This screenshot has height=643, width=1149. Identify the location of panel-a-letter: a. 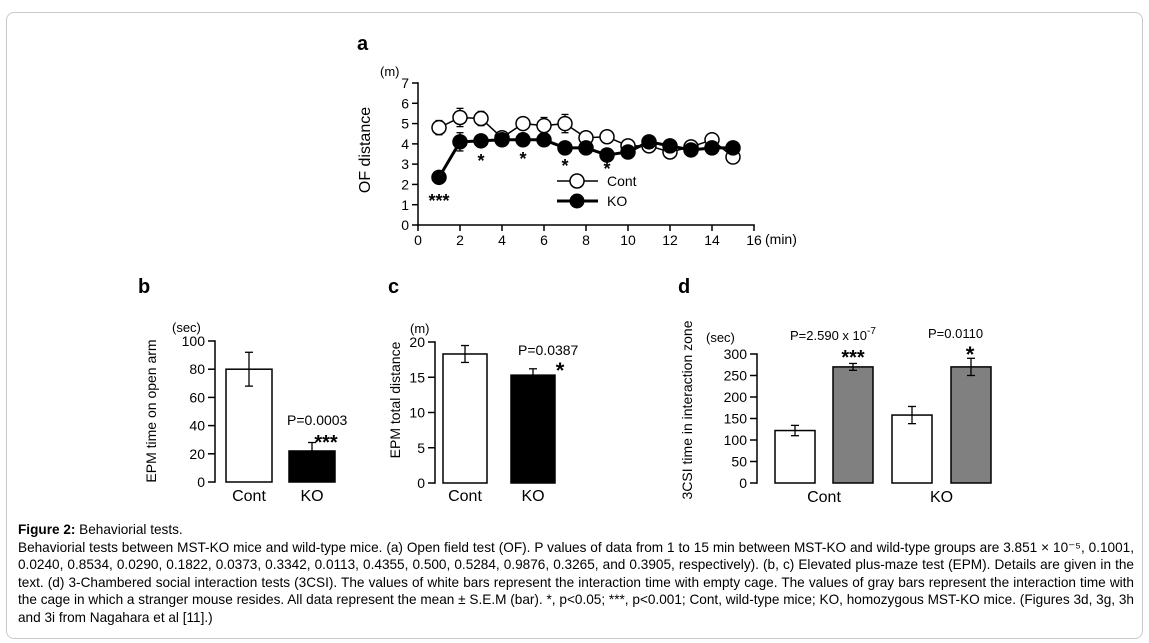
(363, 44).